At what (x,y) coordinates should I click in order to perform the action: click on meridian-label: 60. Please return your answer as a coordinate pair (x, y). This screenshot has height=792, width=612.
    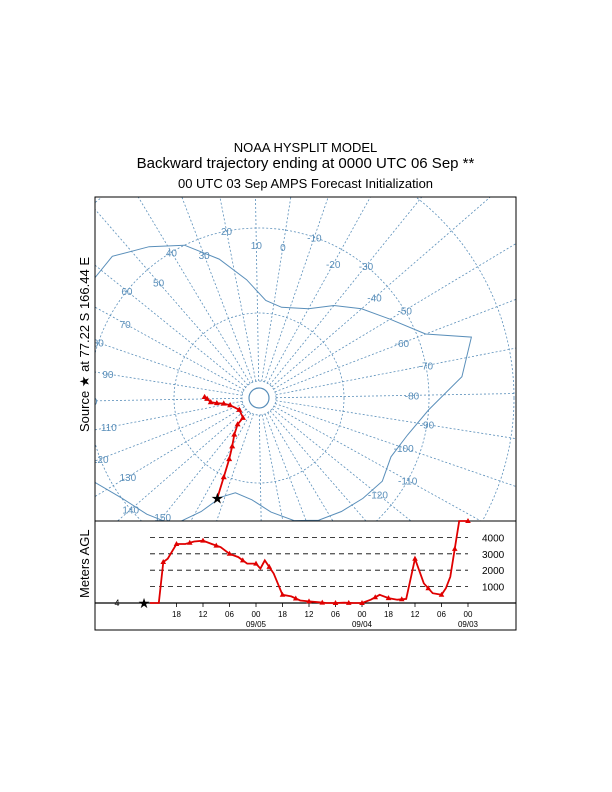
    Looking at the image, I should click on (127, 292).